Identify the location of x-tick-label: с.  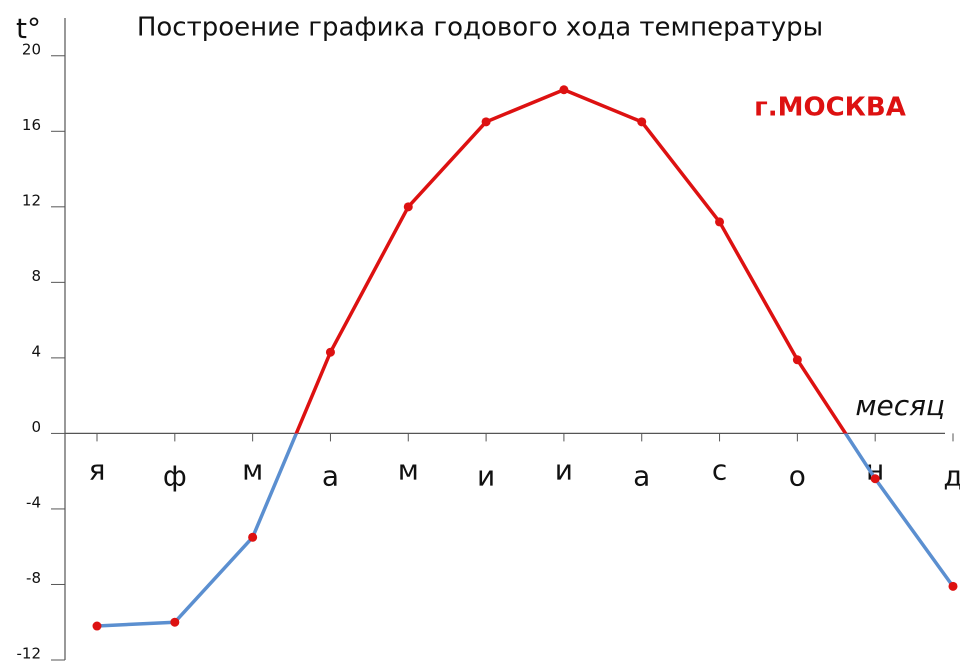
(719, 469).